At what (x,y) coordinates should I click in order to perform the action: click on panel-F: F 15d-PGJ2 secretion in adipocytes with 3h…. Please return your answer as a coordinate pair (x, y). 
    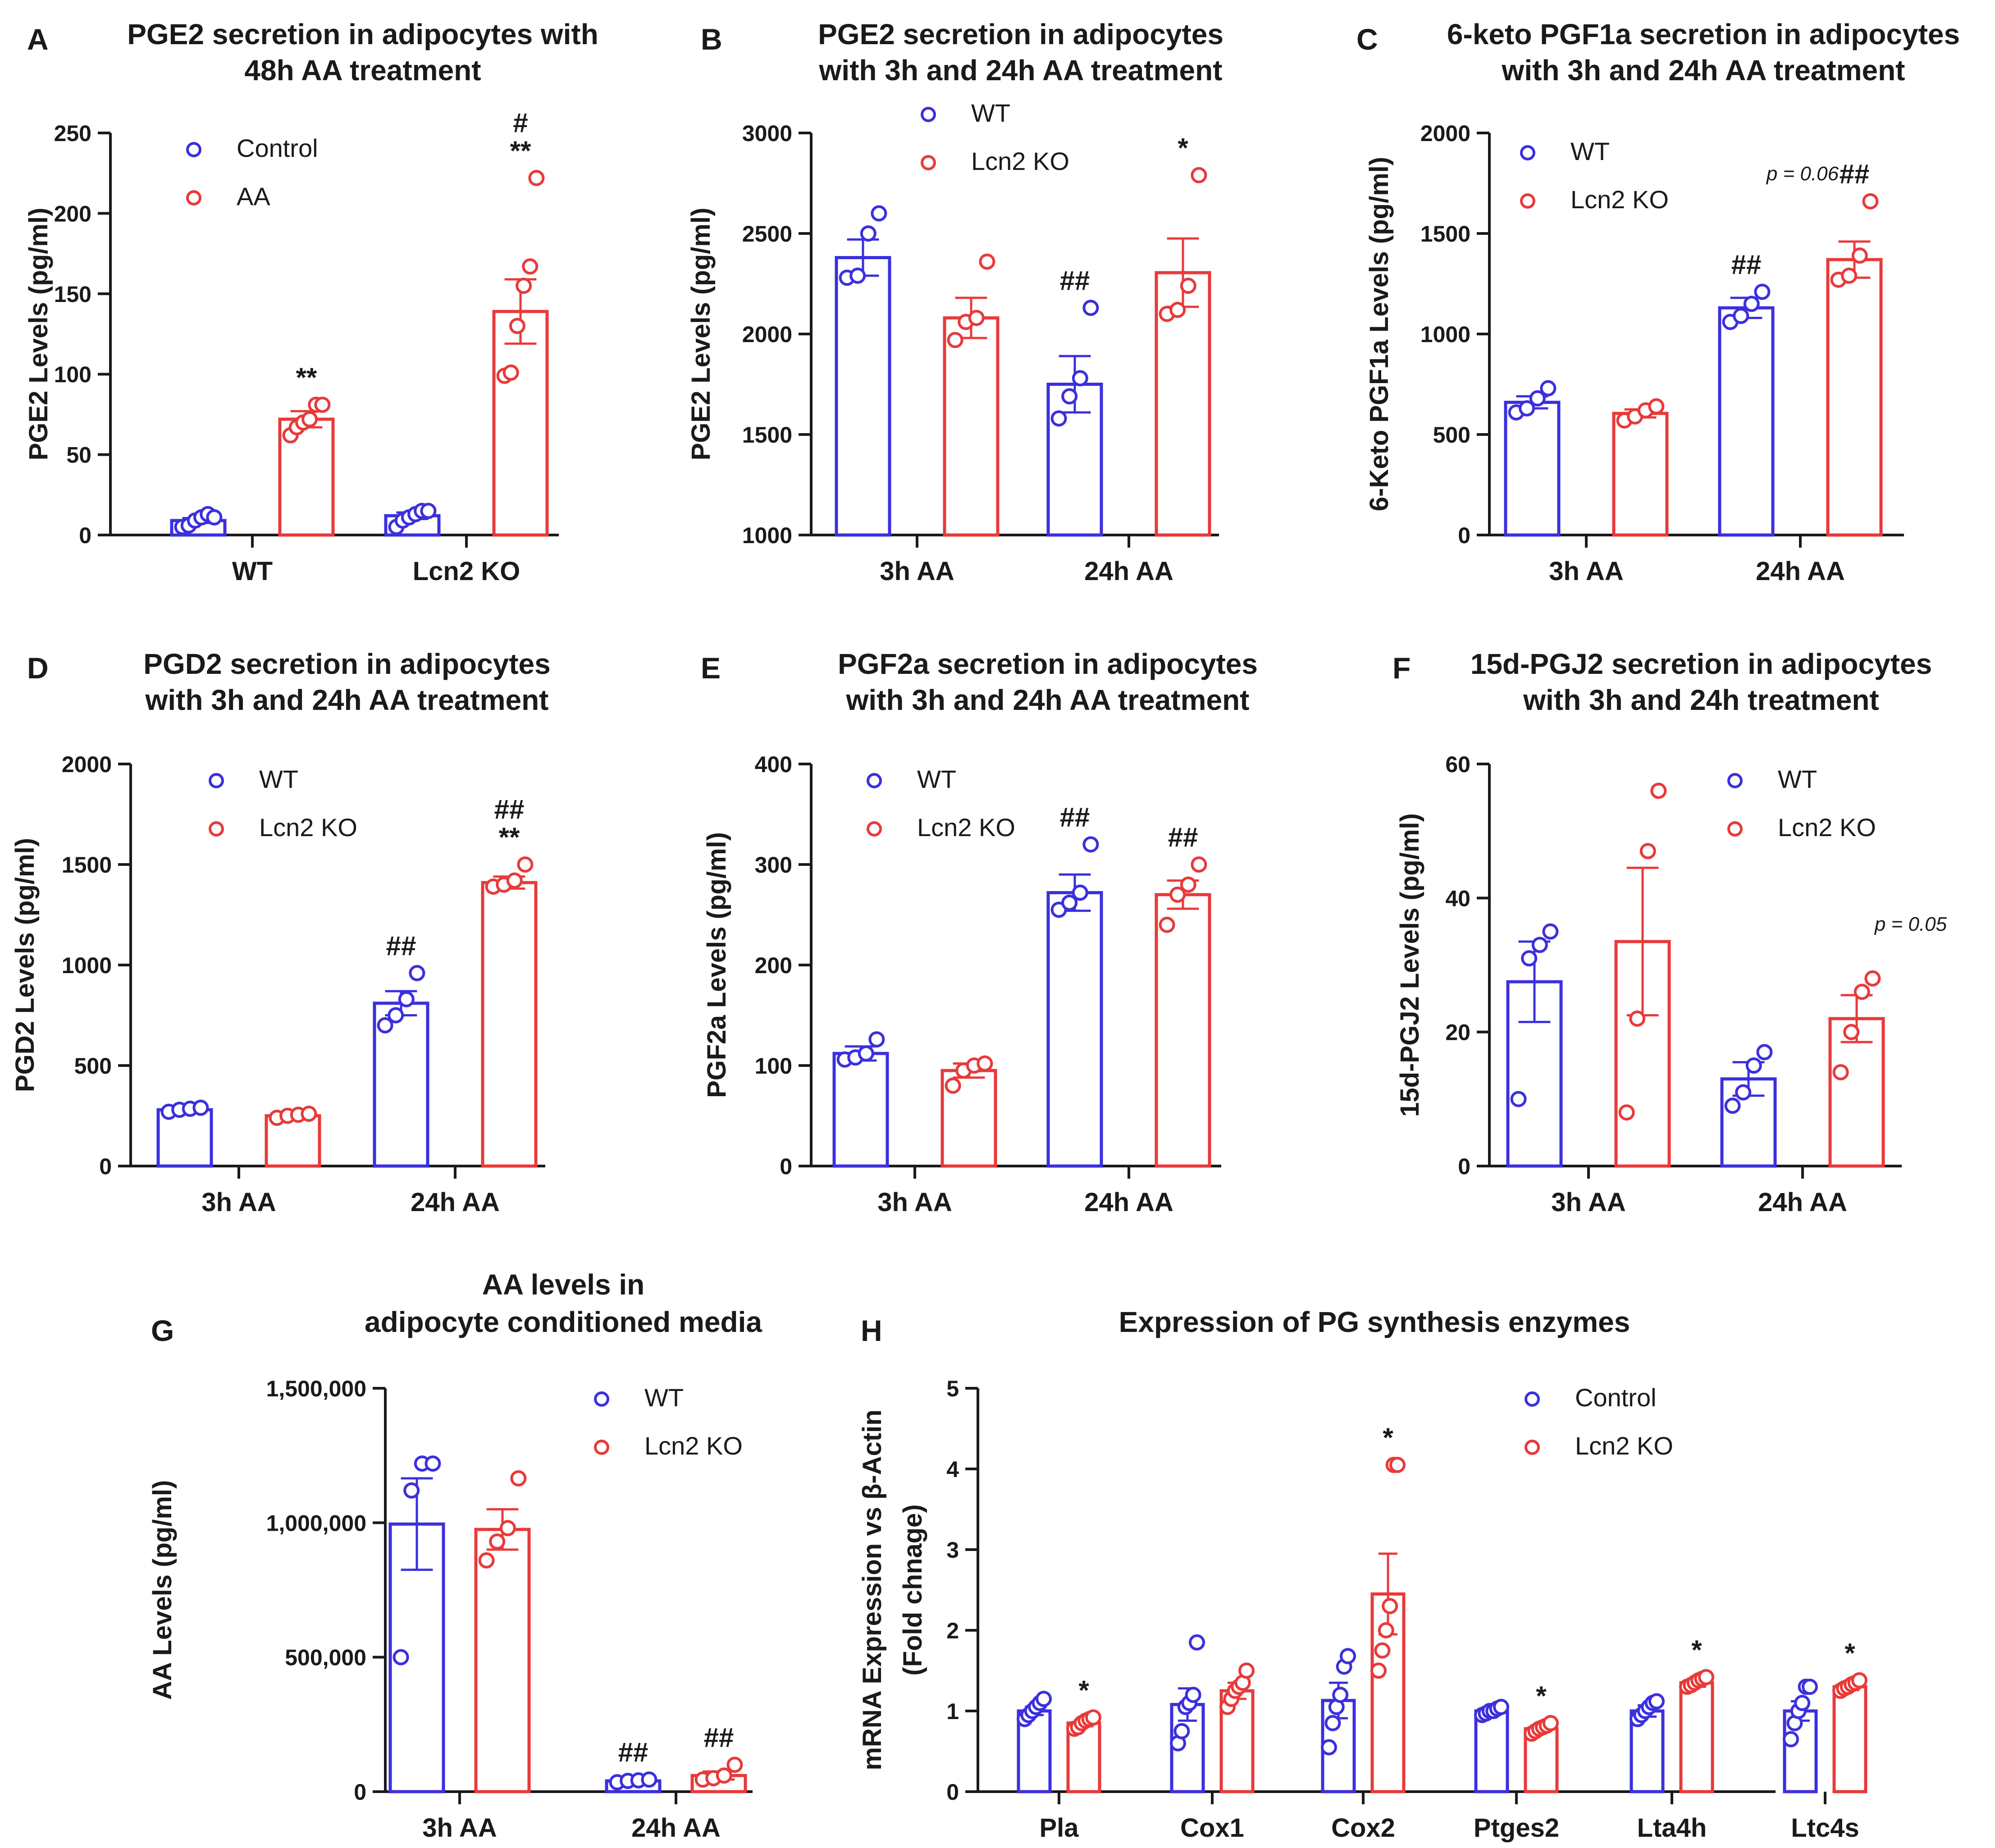
    Looking at the image, I should click on (1670, 932).